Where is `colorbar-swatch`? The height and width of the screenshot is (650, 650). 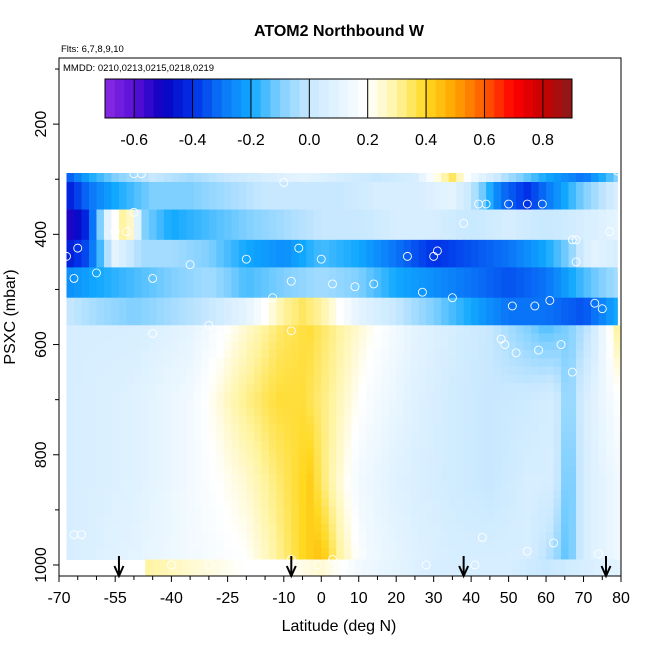 colorbar-swatch is located at coordinates (158, 98).